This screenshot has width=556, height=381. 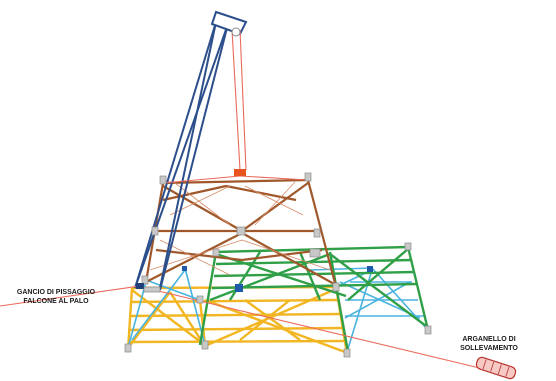 I want to click on yellow-tower-section, so click(x=237, y=320).